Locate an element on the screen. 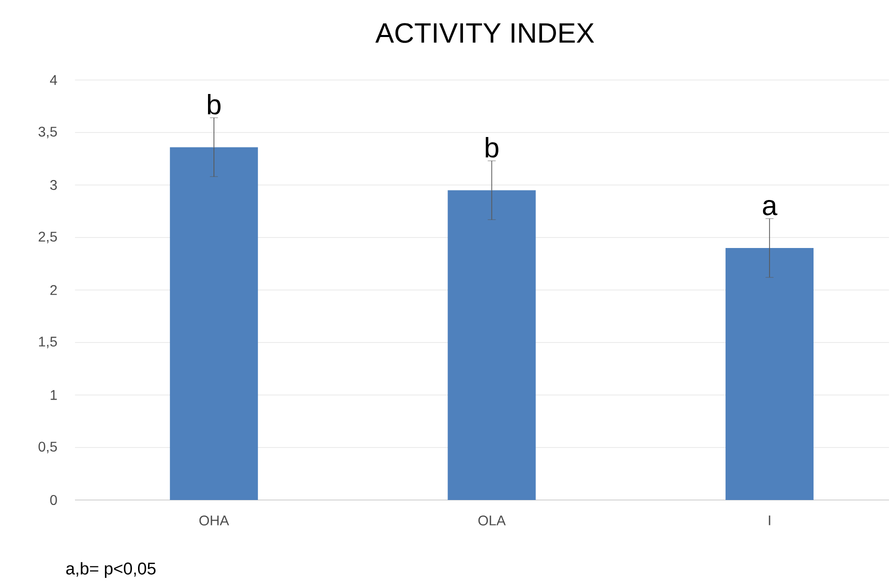 The width and height of the screenshot is (891, 586). y-tick-label: 4 is located at coordinates (54, 80).